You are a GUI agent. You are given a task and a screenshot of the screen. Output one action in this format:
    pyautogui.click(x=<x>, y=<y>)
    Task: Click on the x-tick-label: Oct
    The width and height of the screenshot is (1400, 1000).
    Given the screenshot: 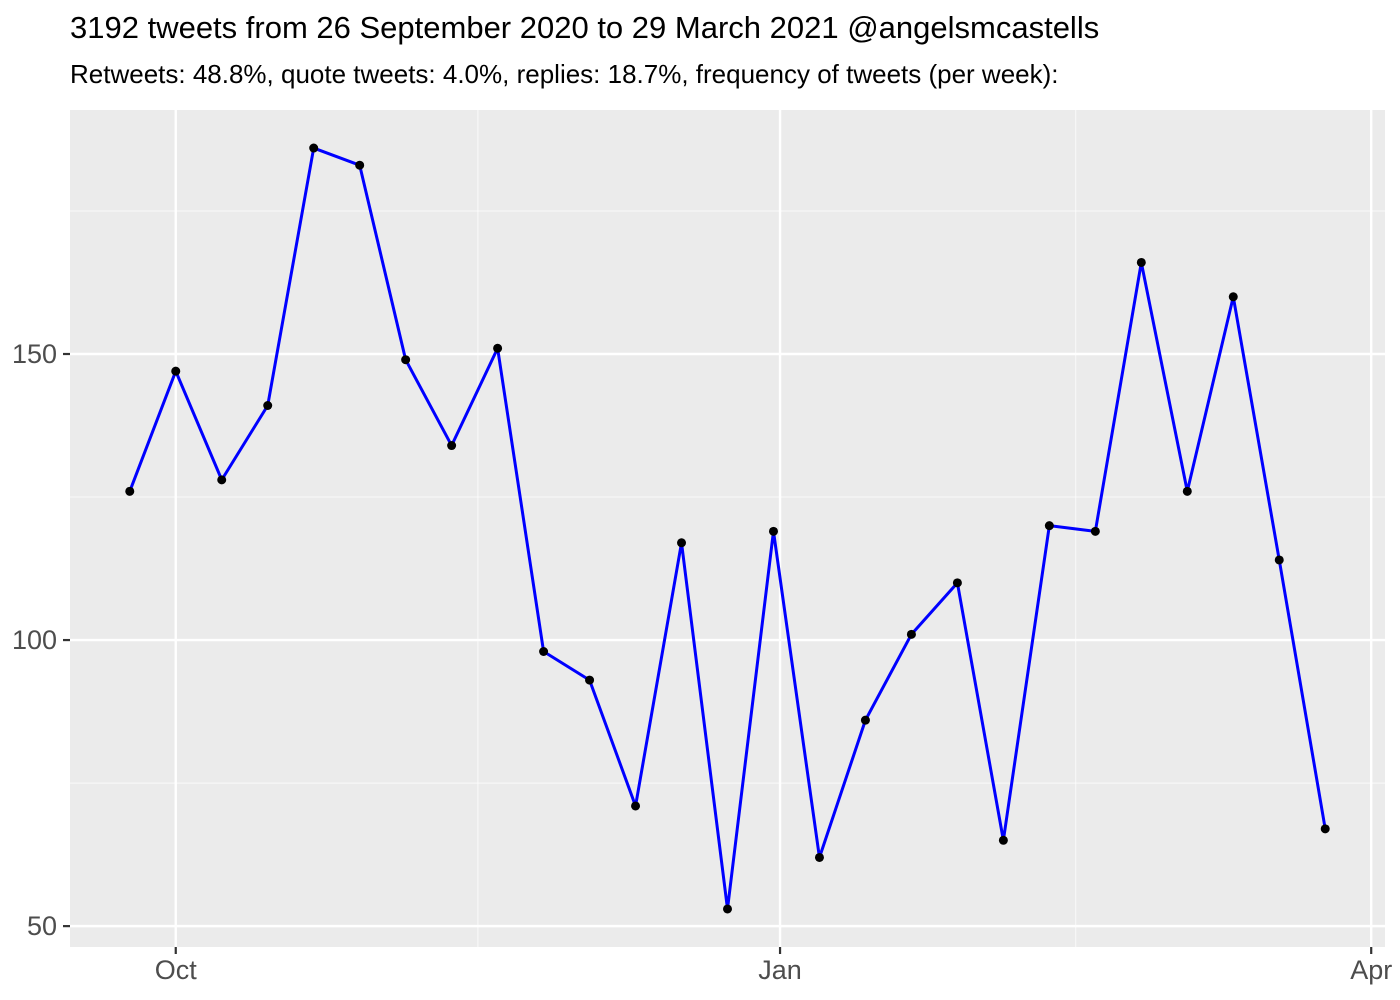 What is the action you would take?
    pyautogui.click(x=176, y=970)
    